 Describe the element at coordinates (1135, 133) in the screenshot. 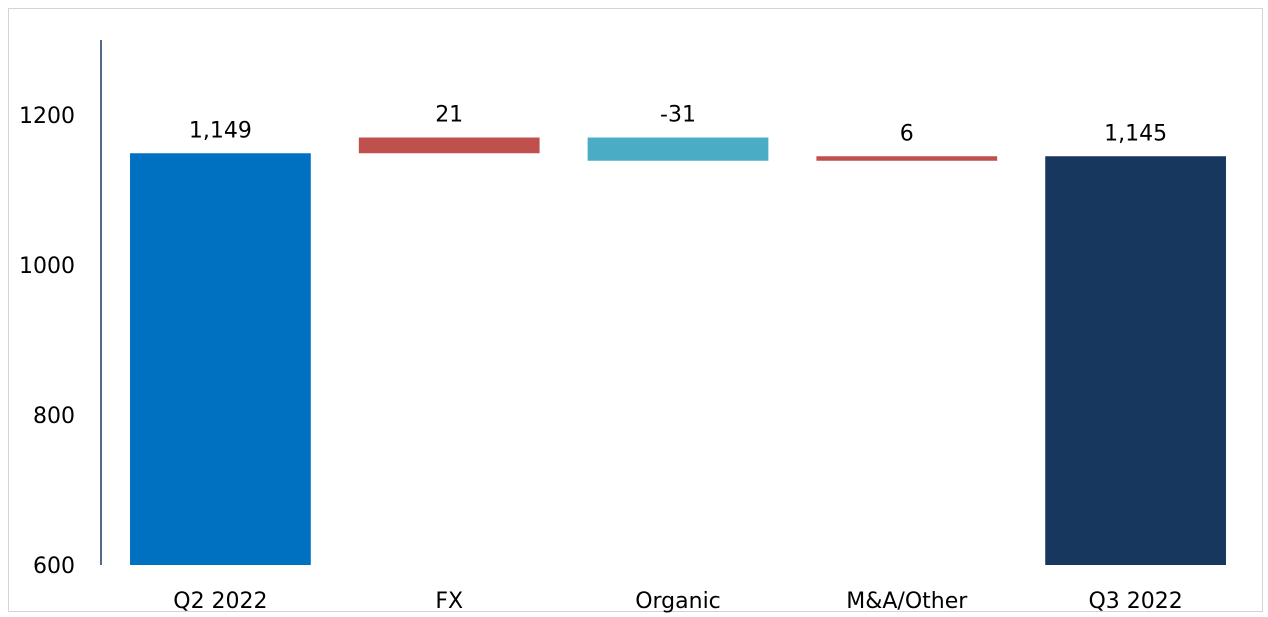

I see `data-label: 1,145` at that location.